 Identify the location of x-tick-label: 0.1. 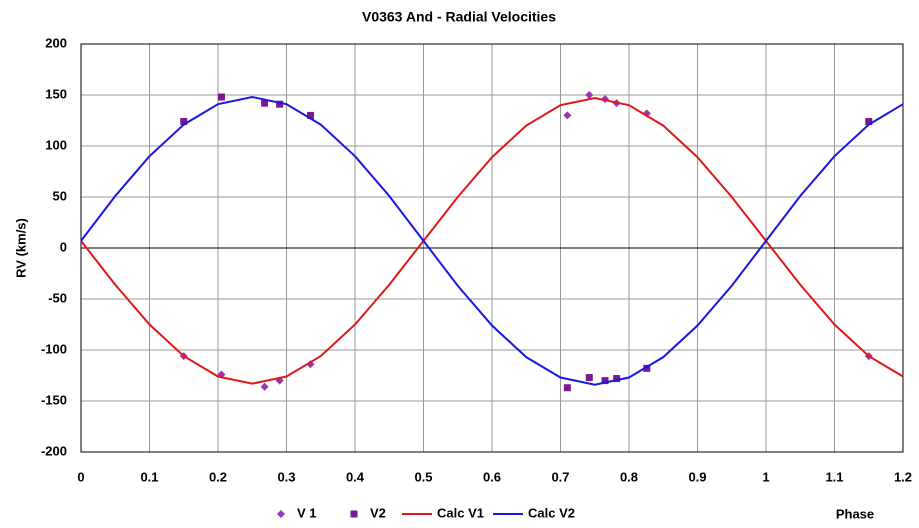
(149, 476).